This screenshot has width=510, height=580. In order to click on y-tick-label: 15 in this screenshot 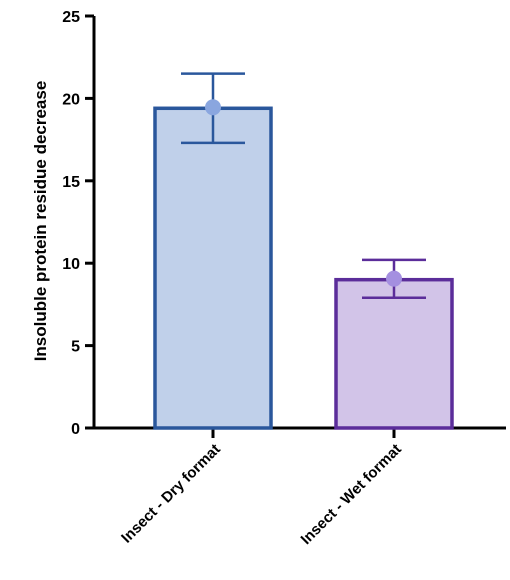, I will do `click(71, 182)`.